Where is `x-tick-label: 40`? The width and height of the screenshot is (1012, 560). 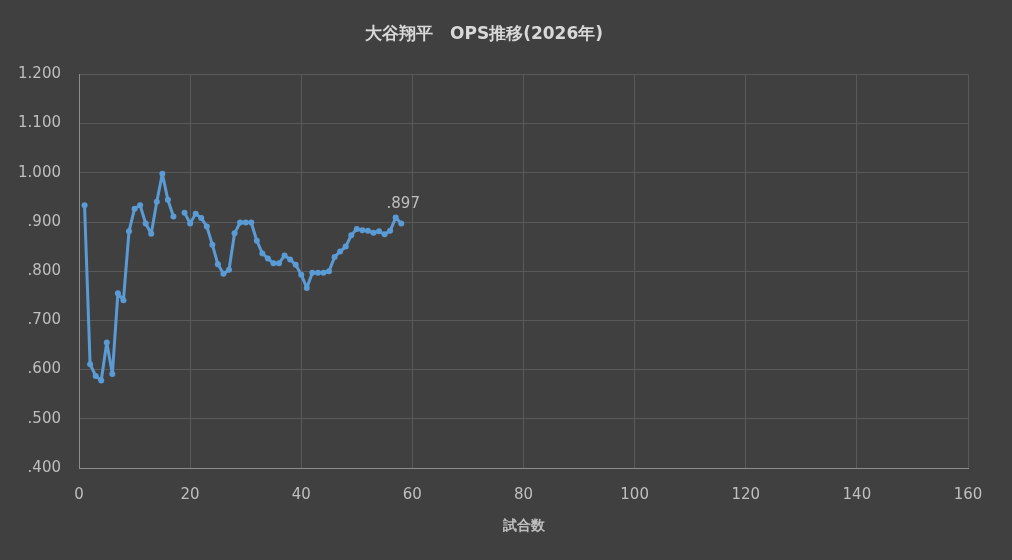 x-tick-label: 40 is located at coordinates (301, 493).